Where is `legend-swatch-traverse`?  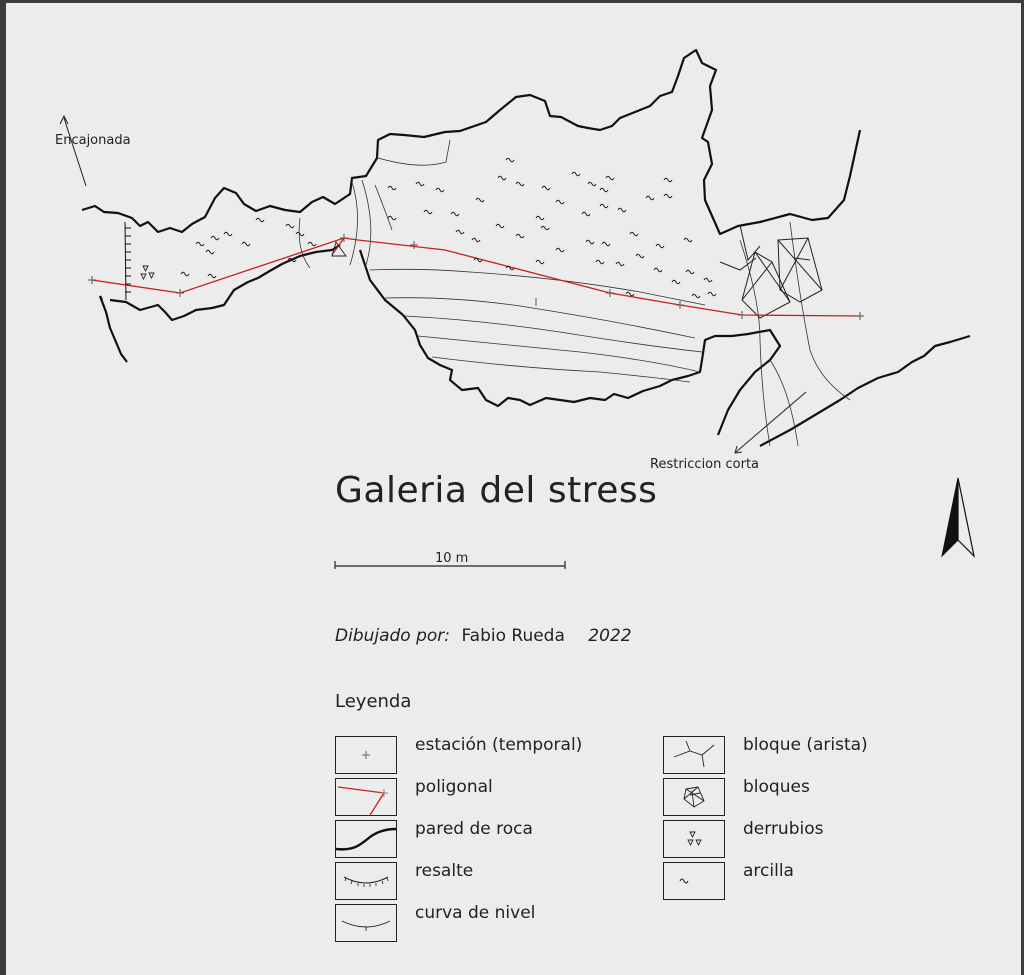 legend-swatch-traverse is located at coordinates (366, 797).